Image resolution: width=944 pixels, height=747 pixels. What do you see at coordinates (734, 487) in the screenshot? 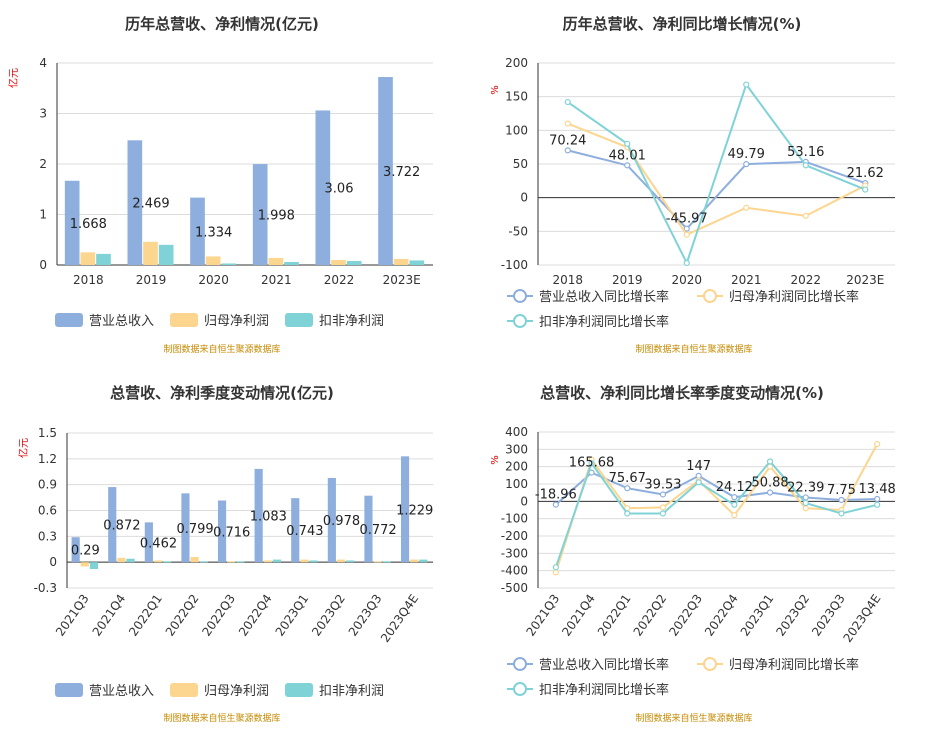
I see `data-label: 24.12` at bounding box center [734, 487].